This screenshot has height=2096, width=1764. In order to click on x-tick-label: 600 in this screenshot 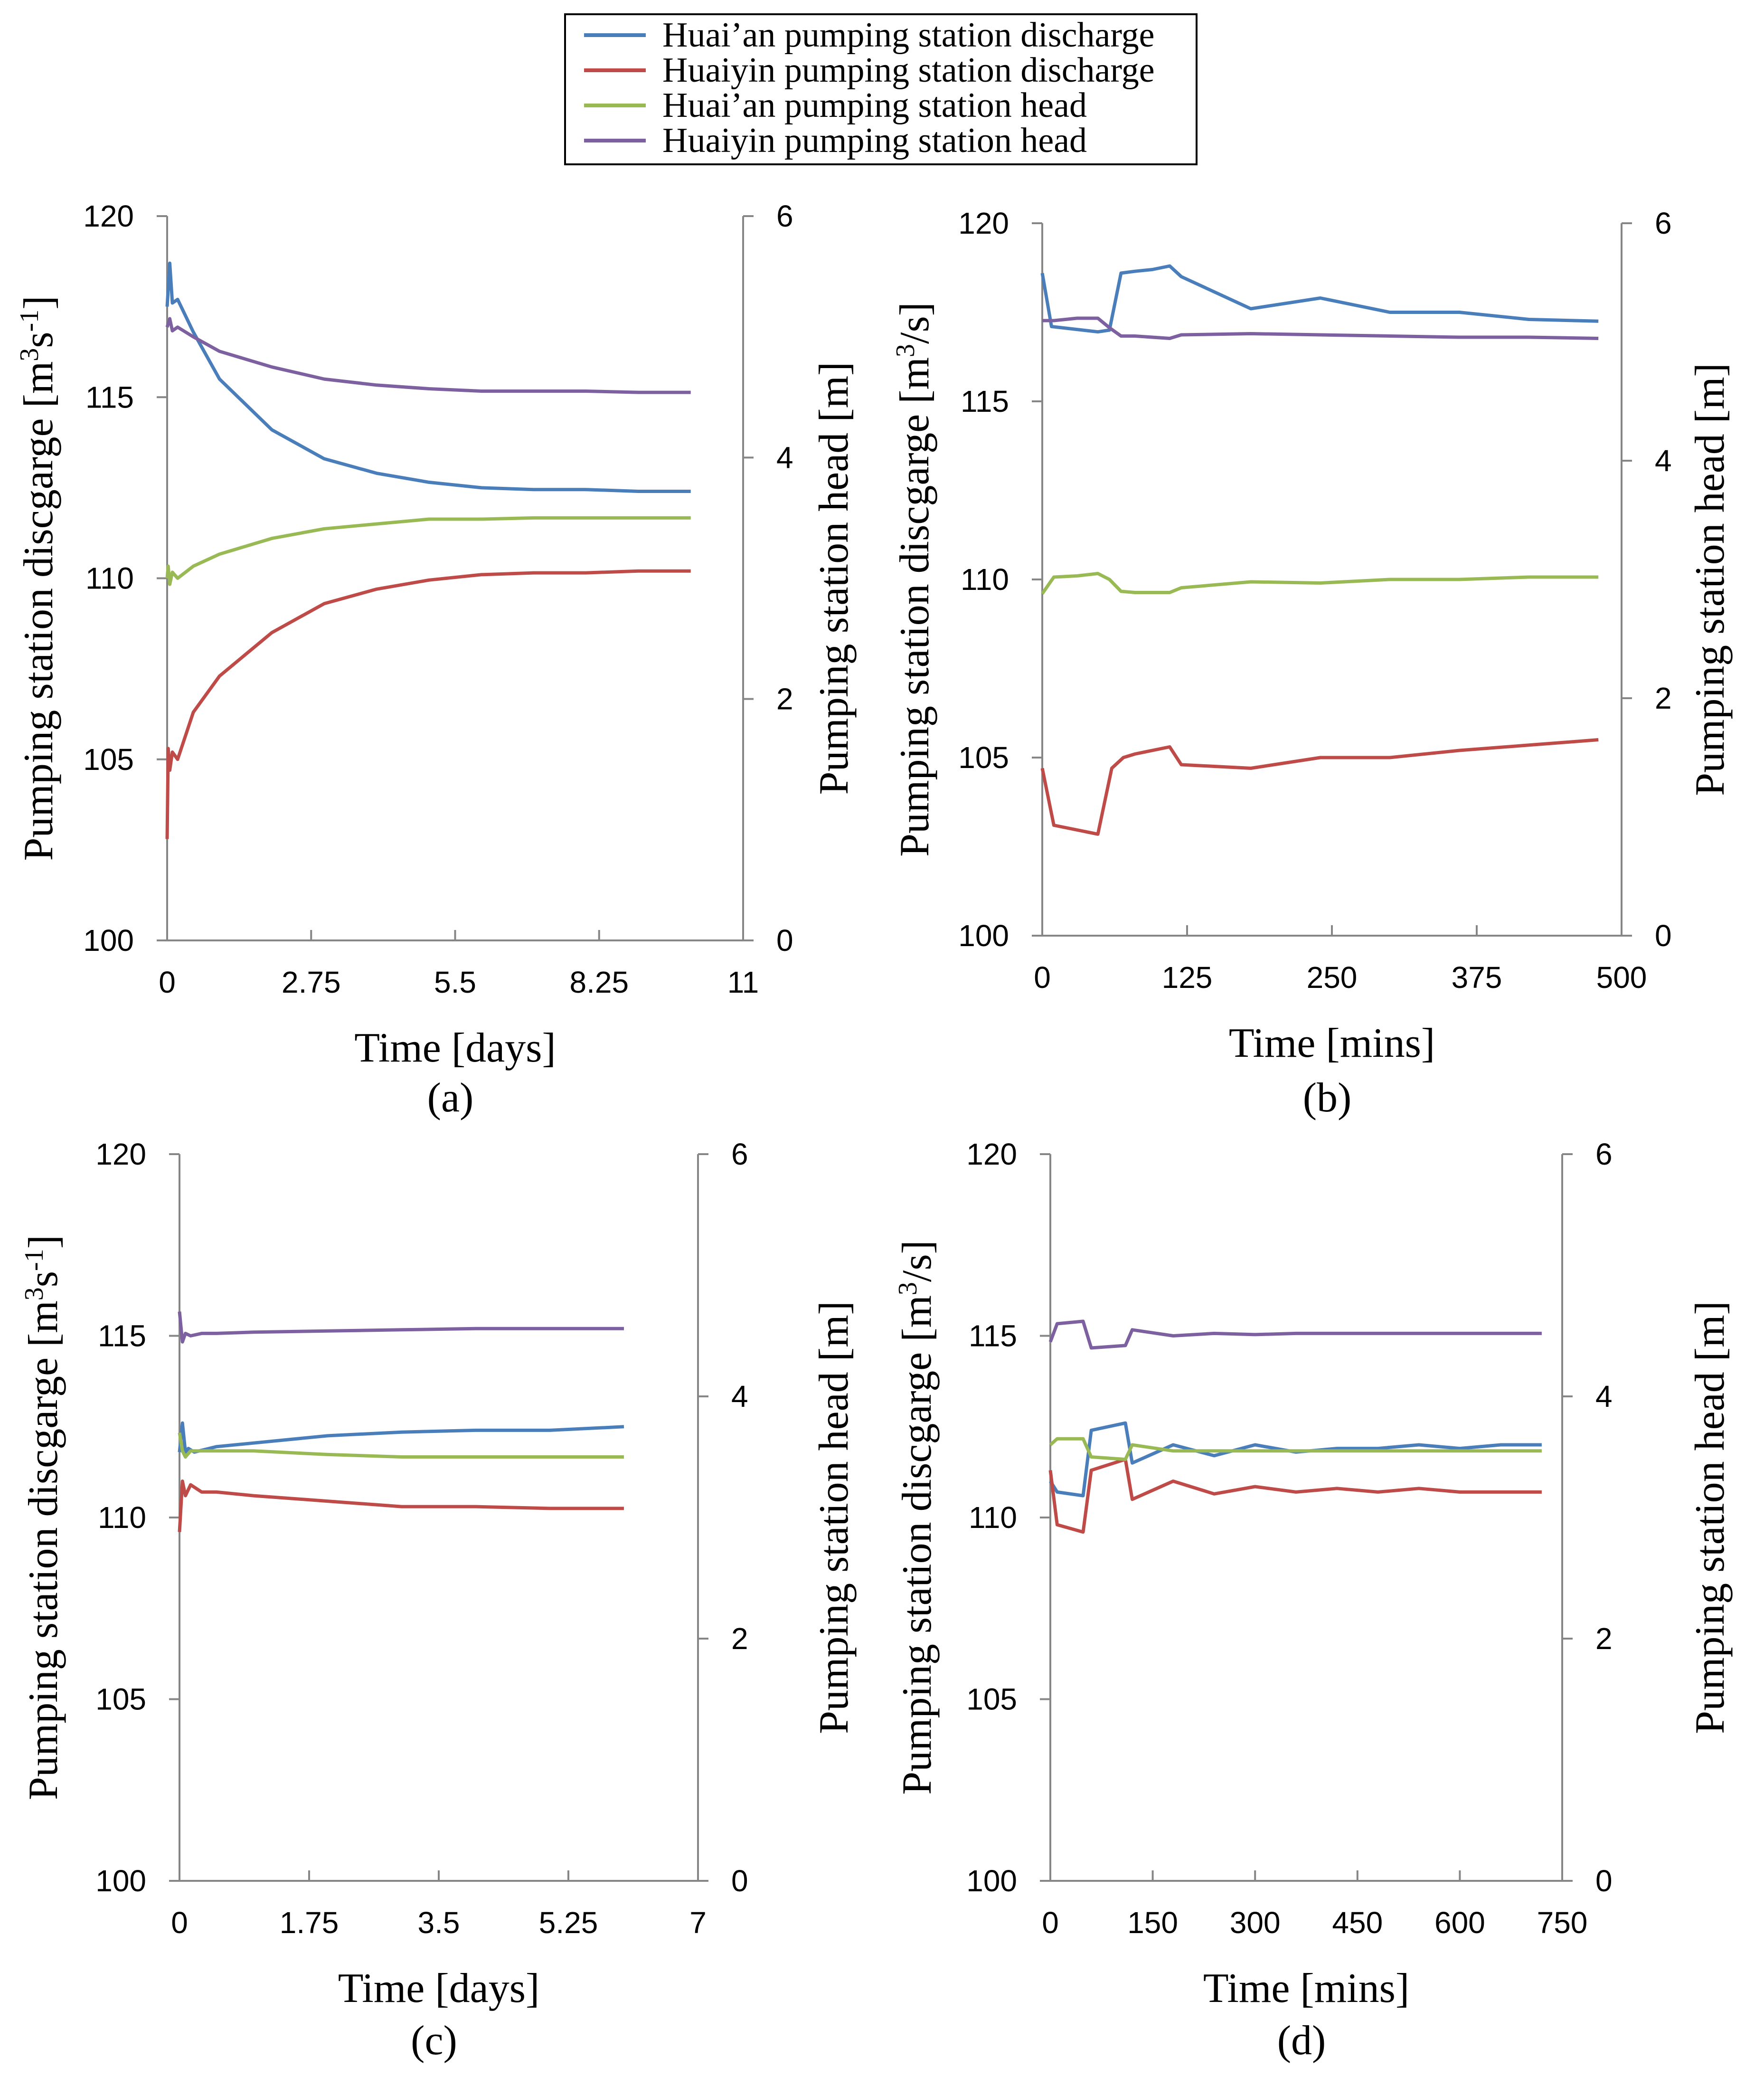, I will do `click(1459, 1923)`.